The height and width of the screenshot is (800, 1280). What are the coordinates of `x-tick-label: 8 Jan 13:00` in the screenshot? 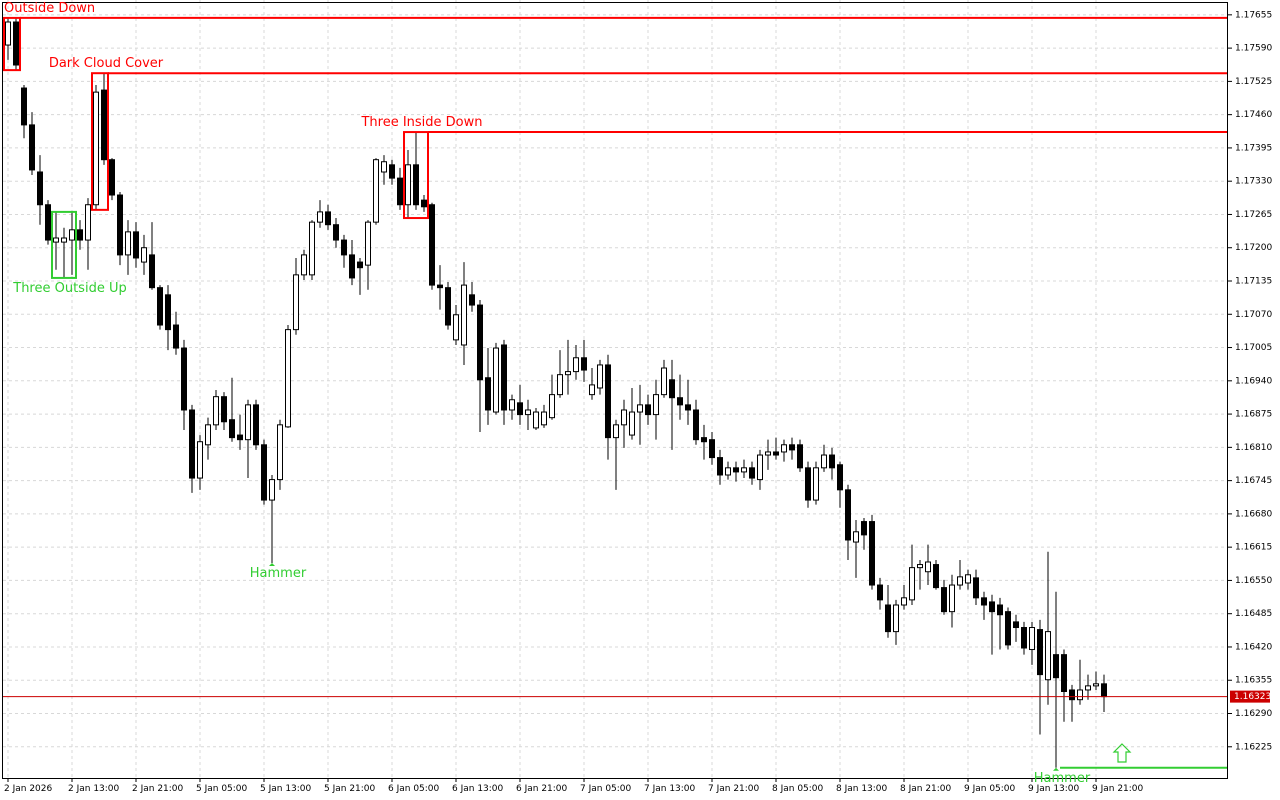 It's located at (862, 789).